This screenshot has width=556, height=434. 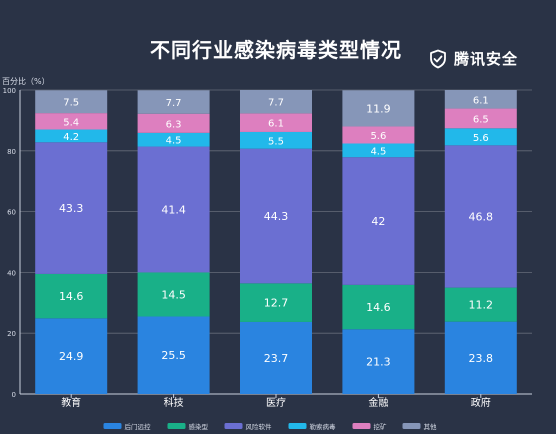 I want to click on data-label: 41.4, so click(x=173, y=209).